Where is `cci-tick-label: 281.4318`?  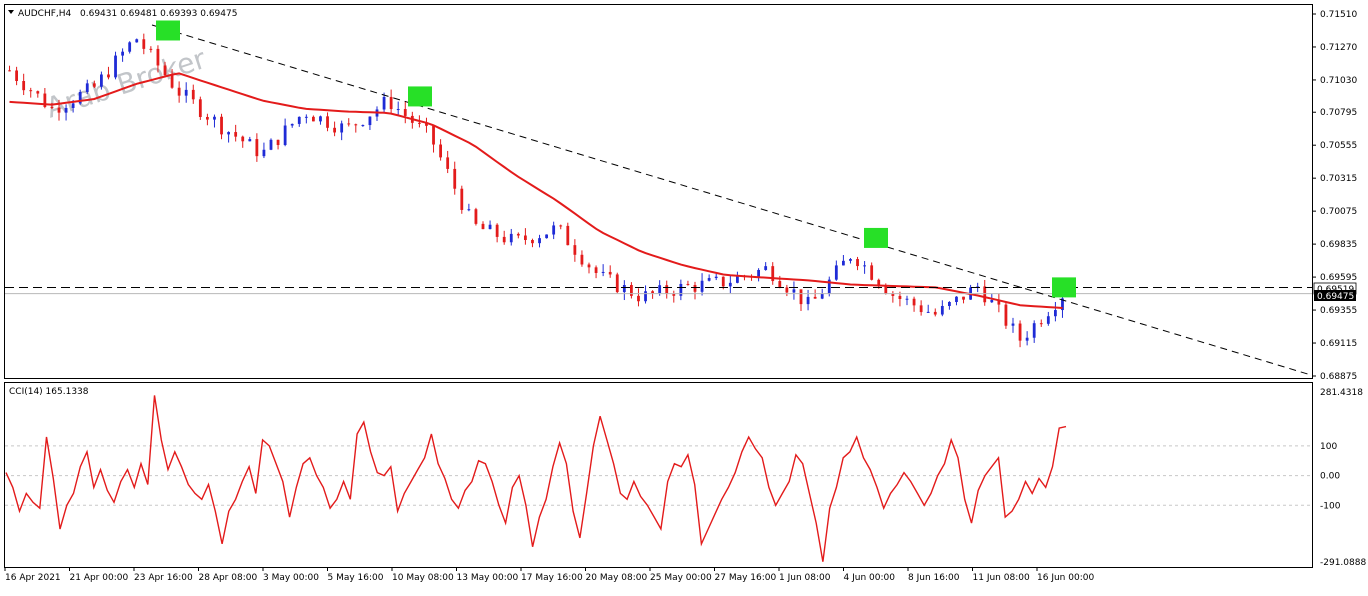
cci-tick-label: 281.4318 is located at coordinates (1341, 393).